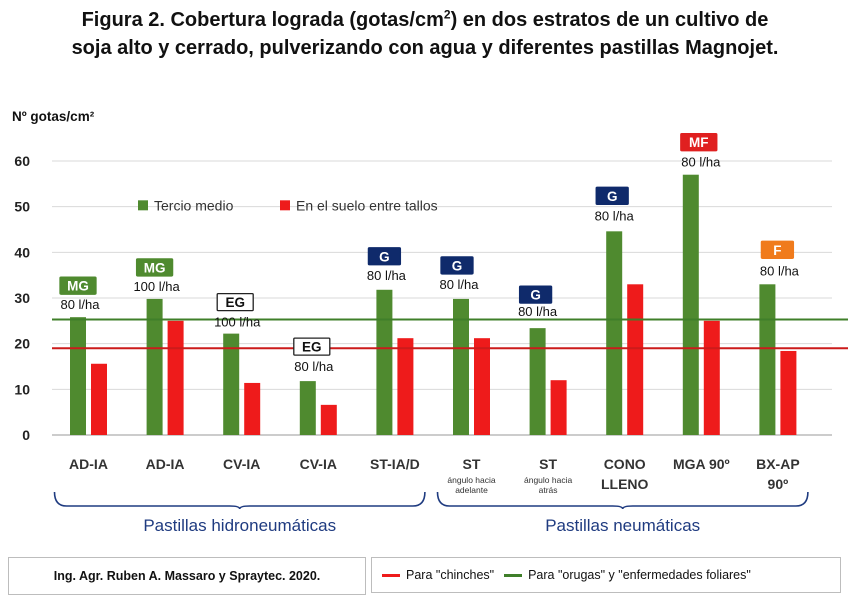  What do you see at coordinates (625, 464) in the screenshot?
I see `x-tick-label: CONO` at bounding box center [625, 464].